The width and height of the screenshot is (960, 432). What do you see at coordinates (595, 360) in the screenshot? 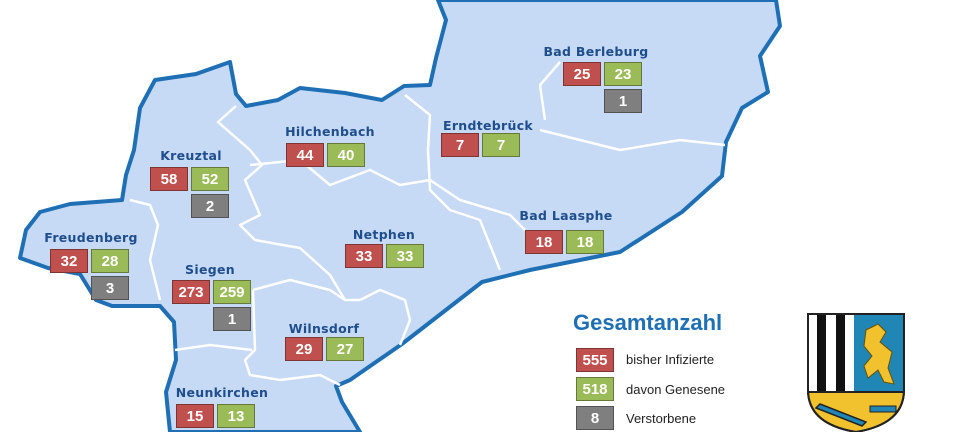
I see `legend-swatch-infected: 555` at bounding box center [595, 360].